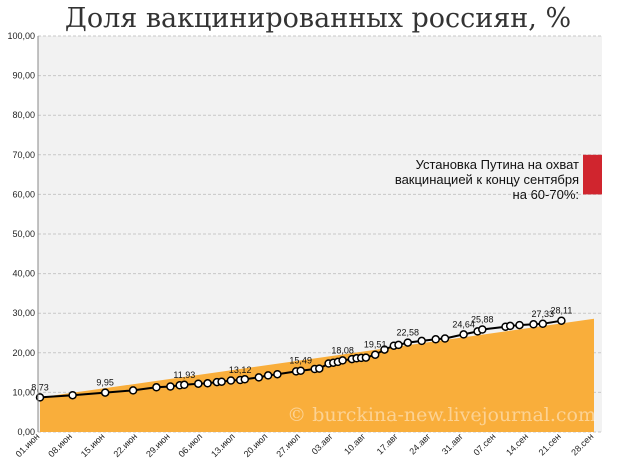 The image size is (620, 471). What do you see at coordinates (125, 445) in the screenshot?
I see `x-tick-label: 22.июн` at bounding box center [125, 445].